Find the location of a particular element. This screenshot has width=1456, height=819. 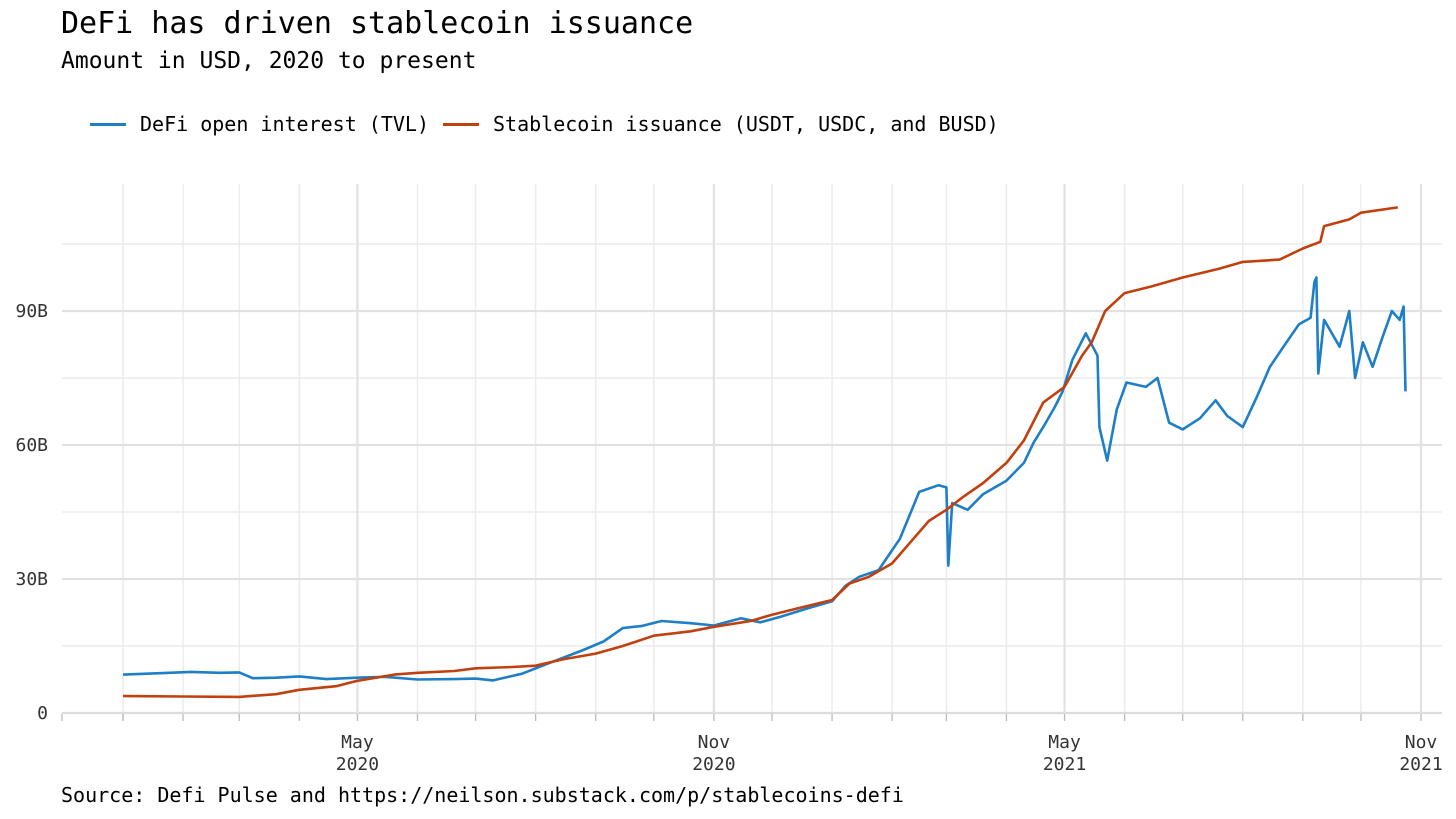

y-tick-label: 90B is located at coordinates (31, 311).